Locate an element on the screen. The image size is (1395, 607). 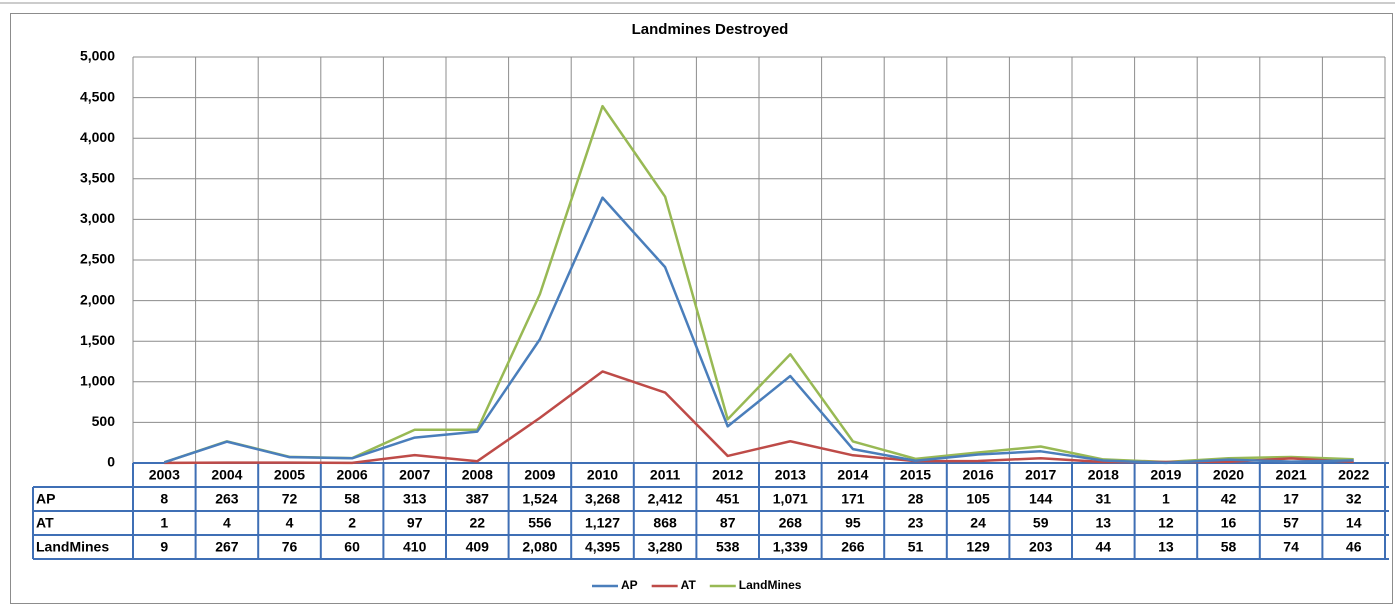
table-cell: 42 is located at coordinates (1229, 499).